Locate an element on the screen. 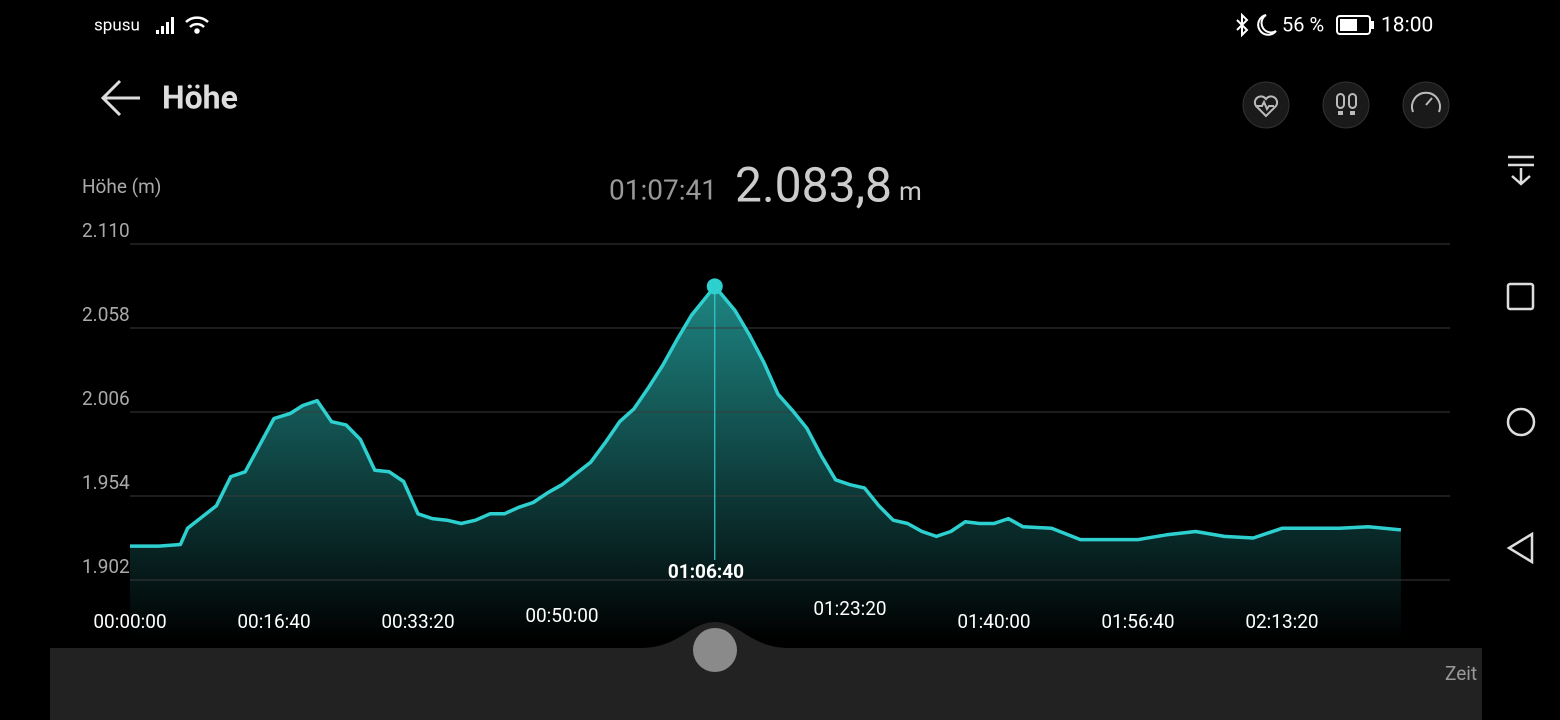 The height and width of the screenshot is (720, 1560). moon-icon is located at coordinates (1267, 25).